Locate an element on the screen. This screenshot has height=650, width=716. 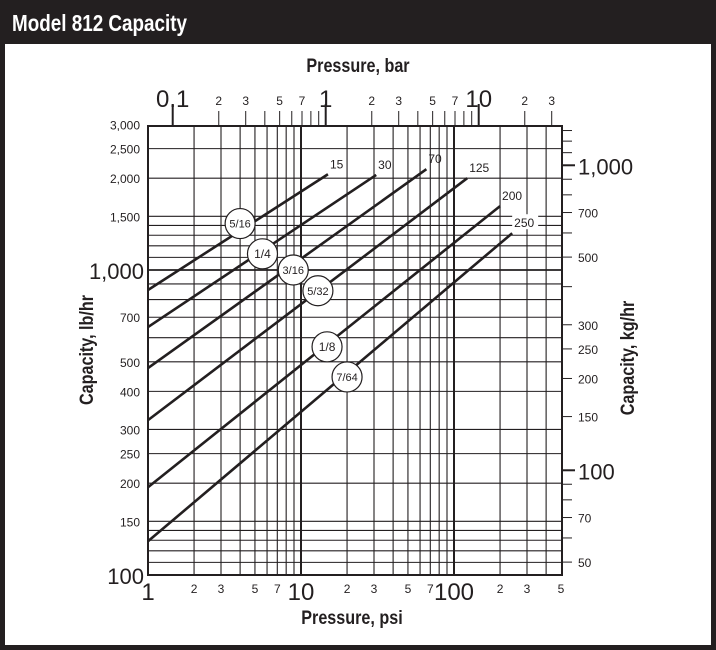
orifice-marker-label: 3/16 is located at coordinates (293, 271).